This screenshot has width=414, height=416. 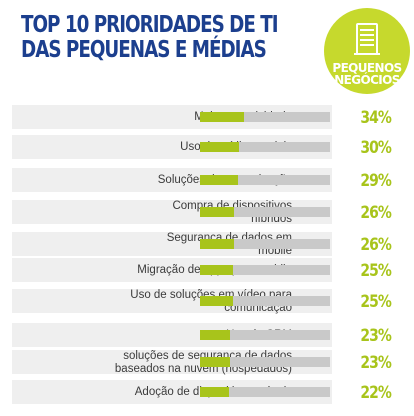 What do you see at coordinates (150, 24) in the screenshot?
I see `title-line-1: TOP 10 PRIORIDADES DE TI` at bounding box center [150, 24].